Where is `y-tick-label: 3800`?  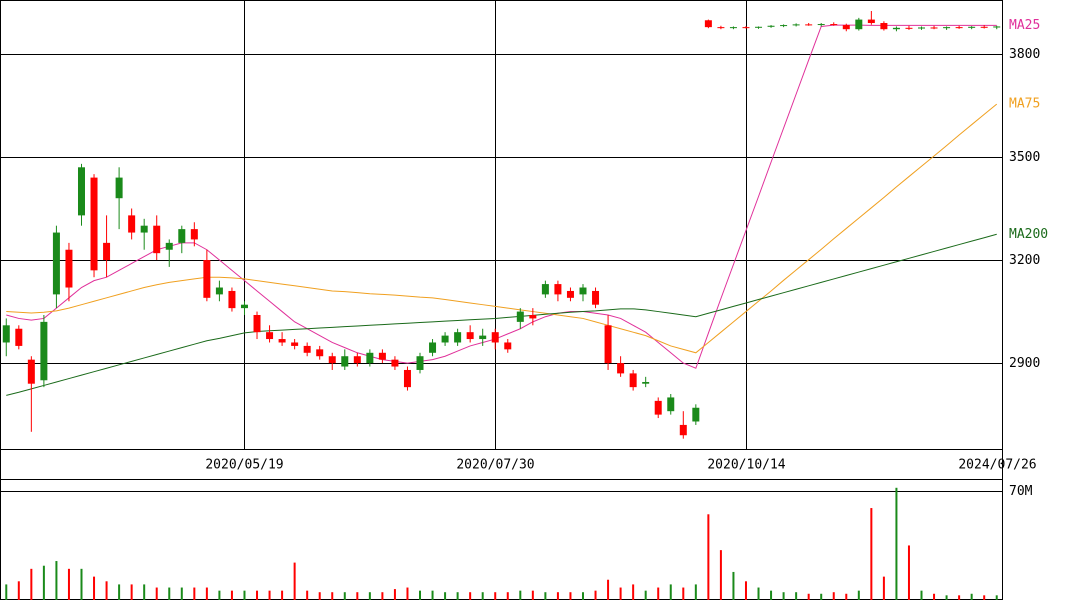 y-tick-label: 3800 is located at coordinates (1024, 54).